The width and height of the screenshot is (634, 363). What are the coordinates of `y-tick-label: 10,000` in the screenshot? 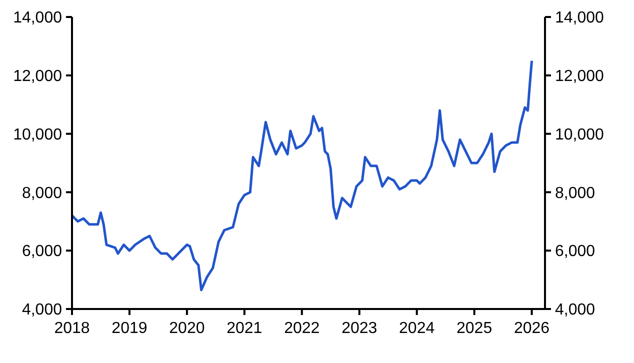 It's located at (37, 135).